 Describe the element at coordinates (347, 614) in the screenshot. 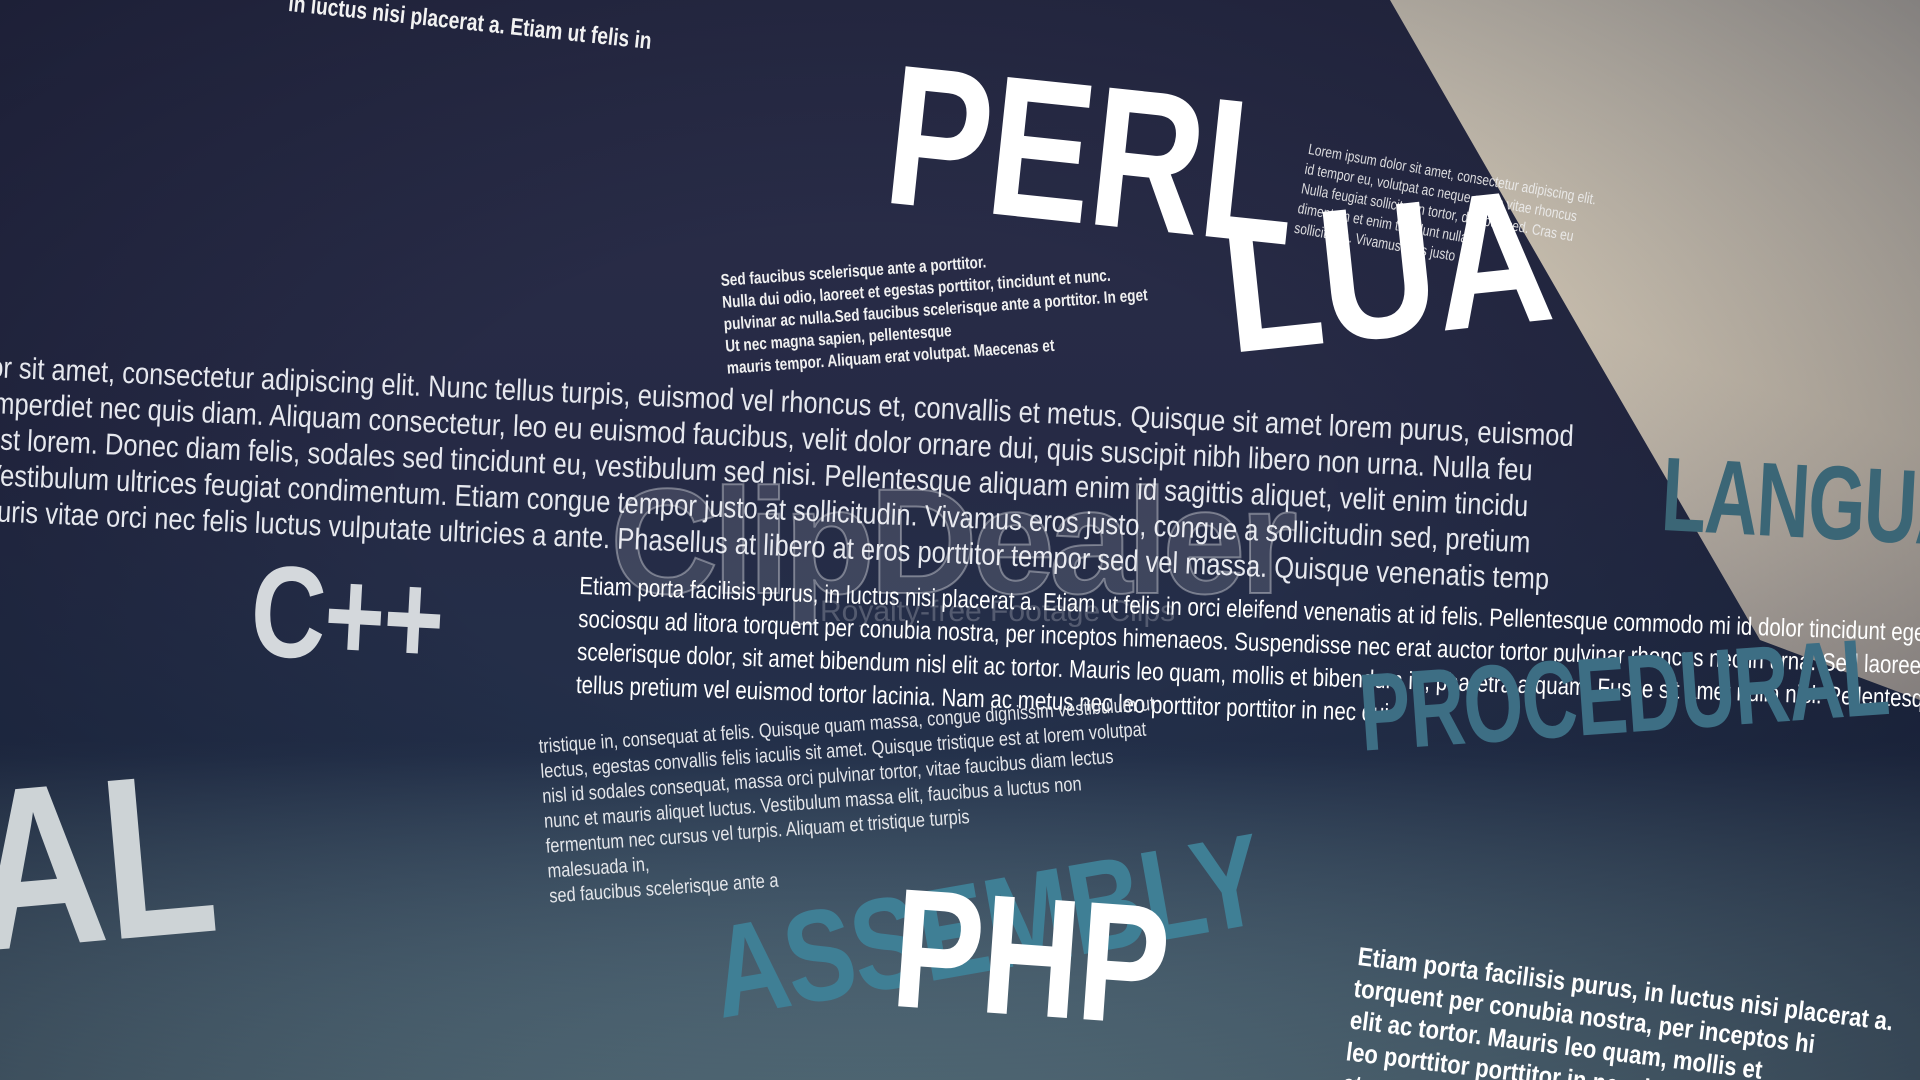

I see `word: C++` at that location.